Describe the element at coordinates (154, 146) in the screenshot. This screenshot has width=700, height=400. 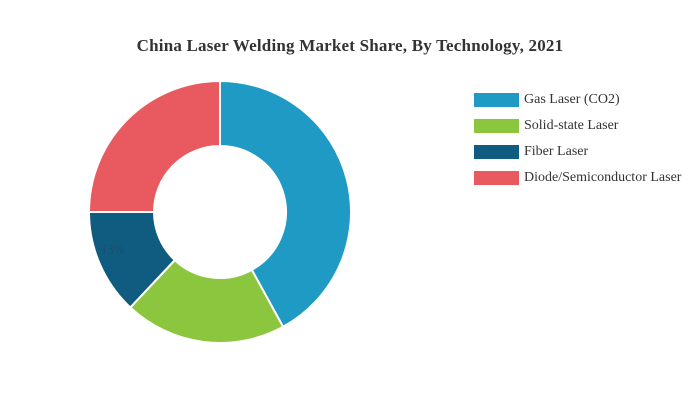
I see `donut-slice-diode-semiconductor-laser` at that location.